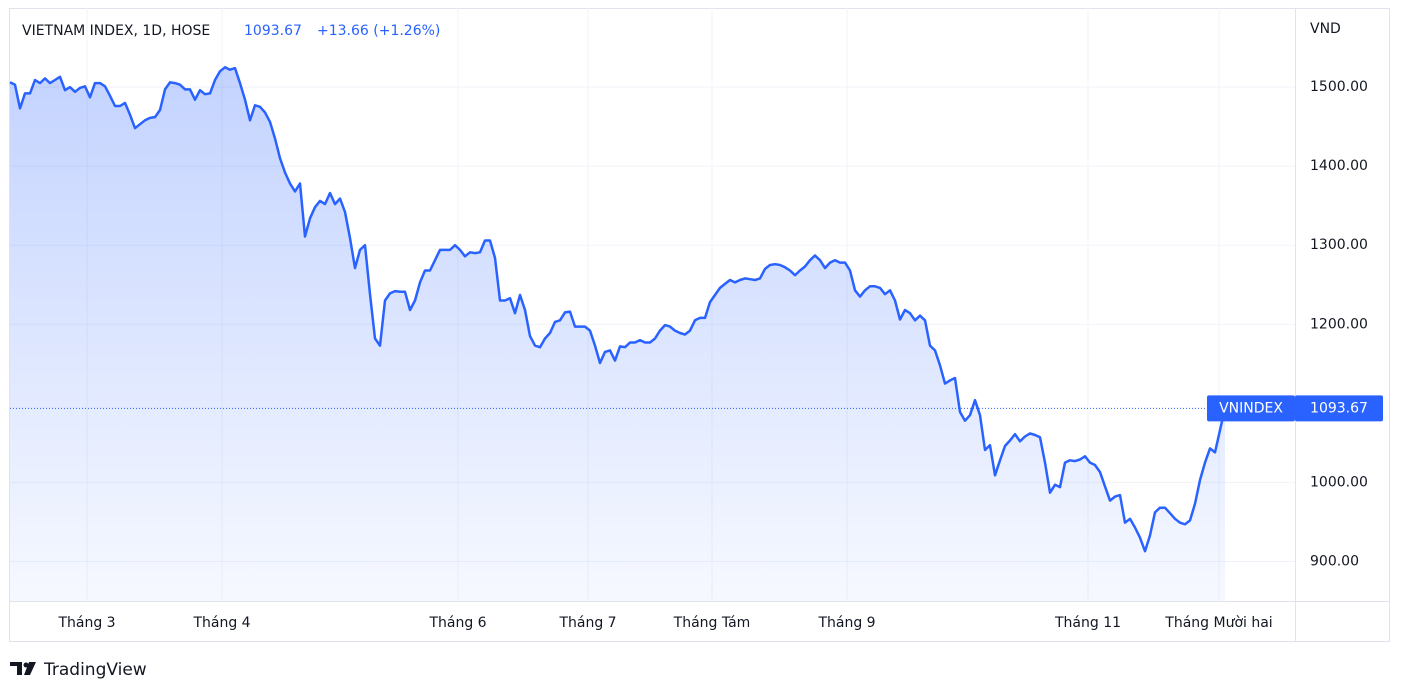 The width and height of the screenshot is (1405, 696). What do you see at coordinates (1339, 482) in the screenshot?
I see `y-tick-label: 1000.00` at bounding box center [1339, 482].